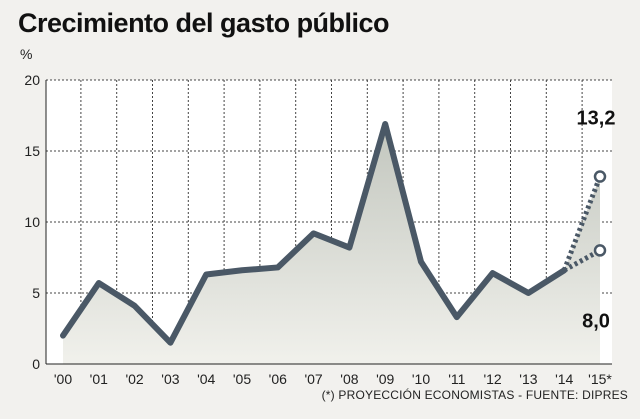 This screenshot has height=419, width=640. I want to click on y-axis-unit: %, so click(26, 54).